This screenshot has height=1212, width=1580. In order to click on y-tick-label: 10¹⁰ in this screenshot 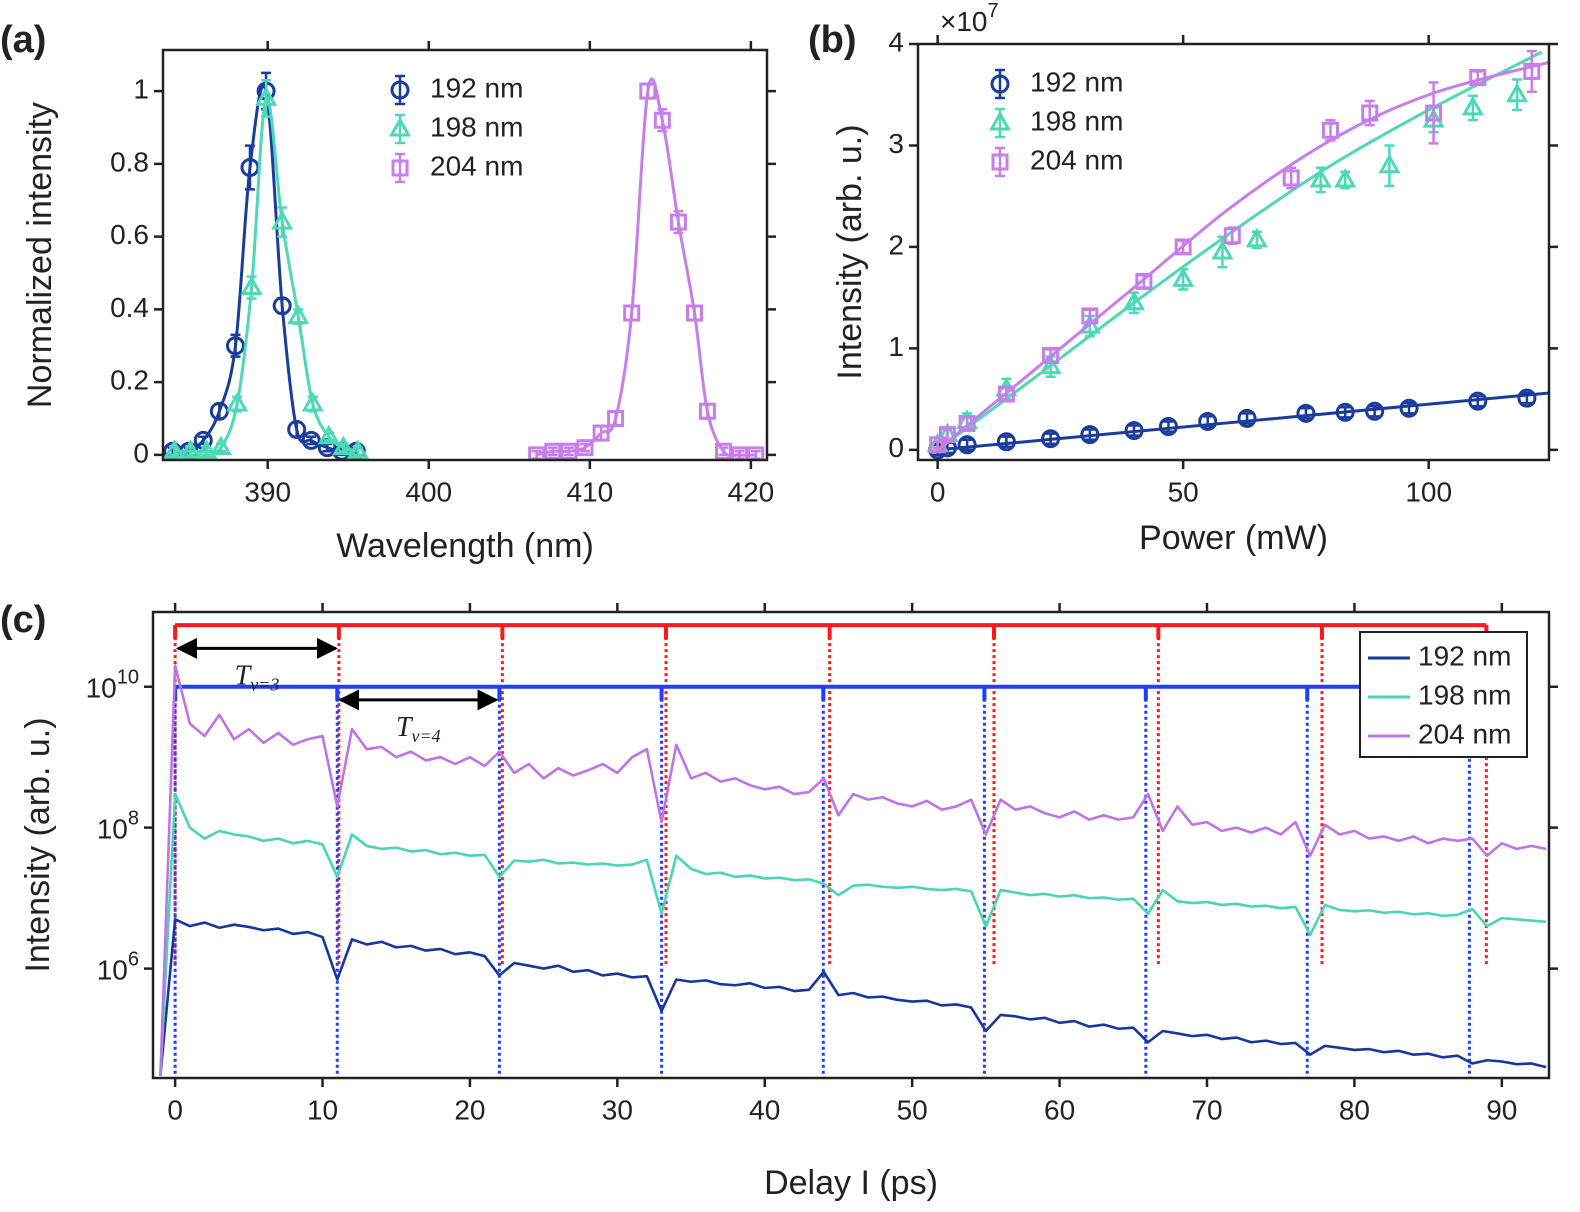, I will do `click(112, 685)`.